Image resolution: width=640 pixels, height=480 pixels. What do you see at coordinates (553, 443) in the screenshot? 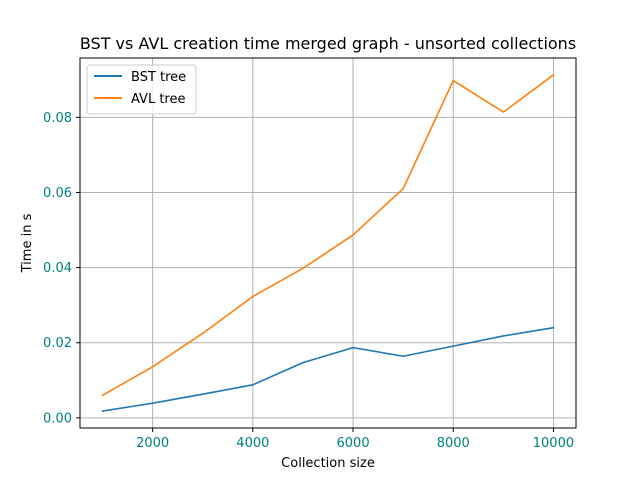
I see `x-tick-label: 10000` at bounding box center [553, 443].